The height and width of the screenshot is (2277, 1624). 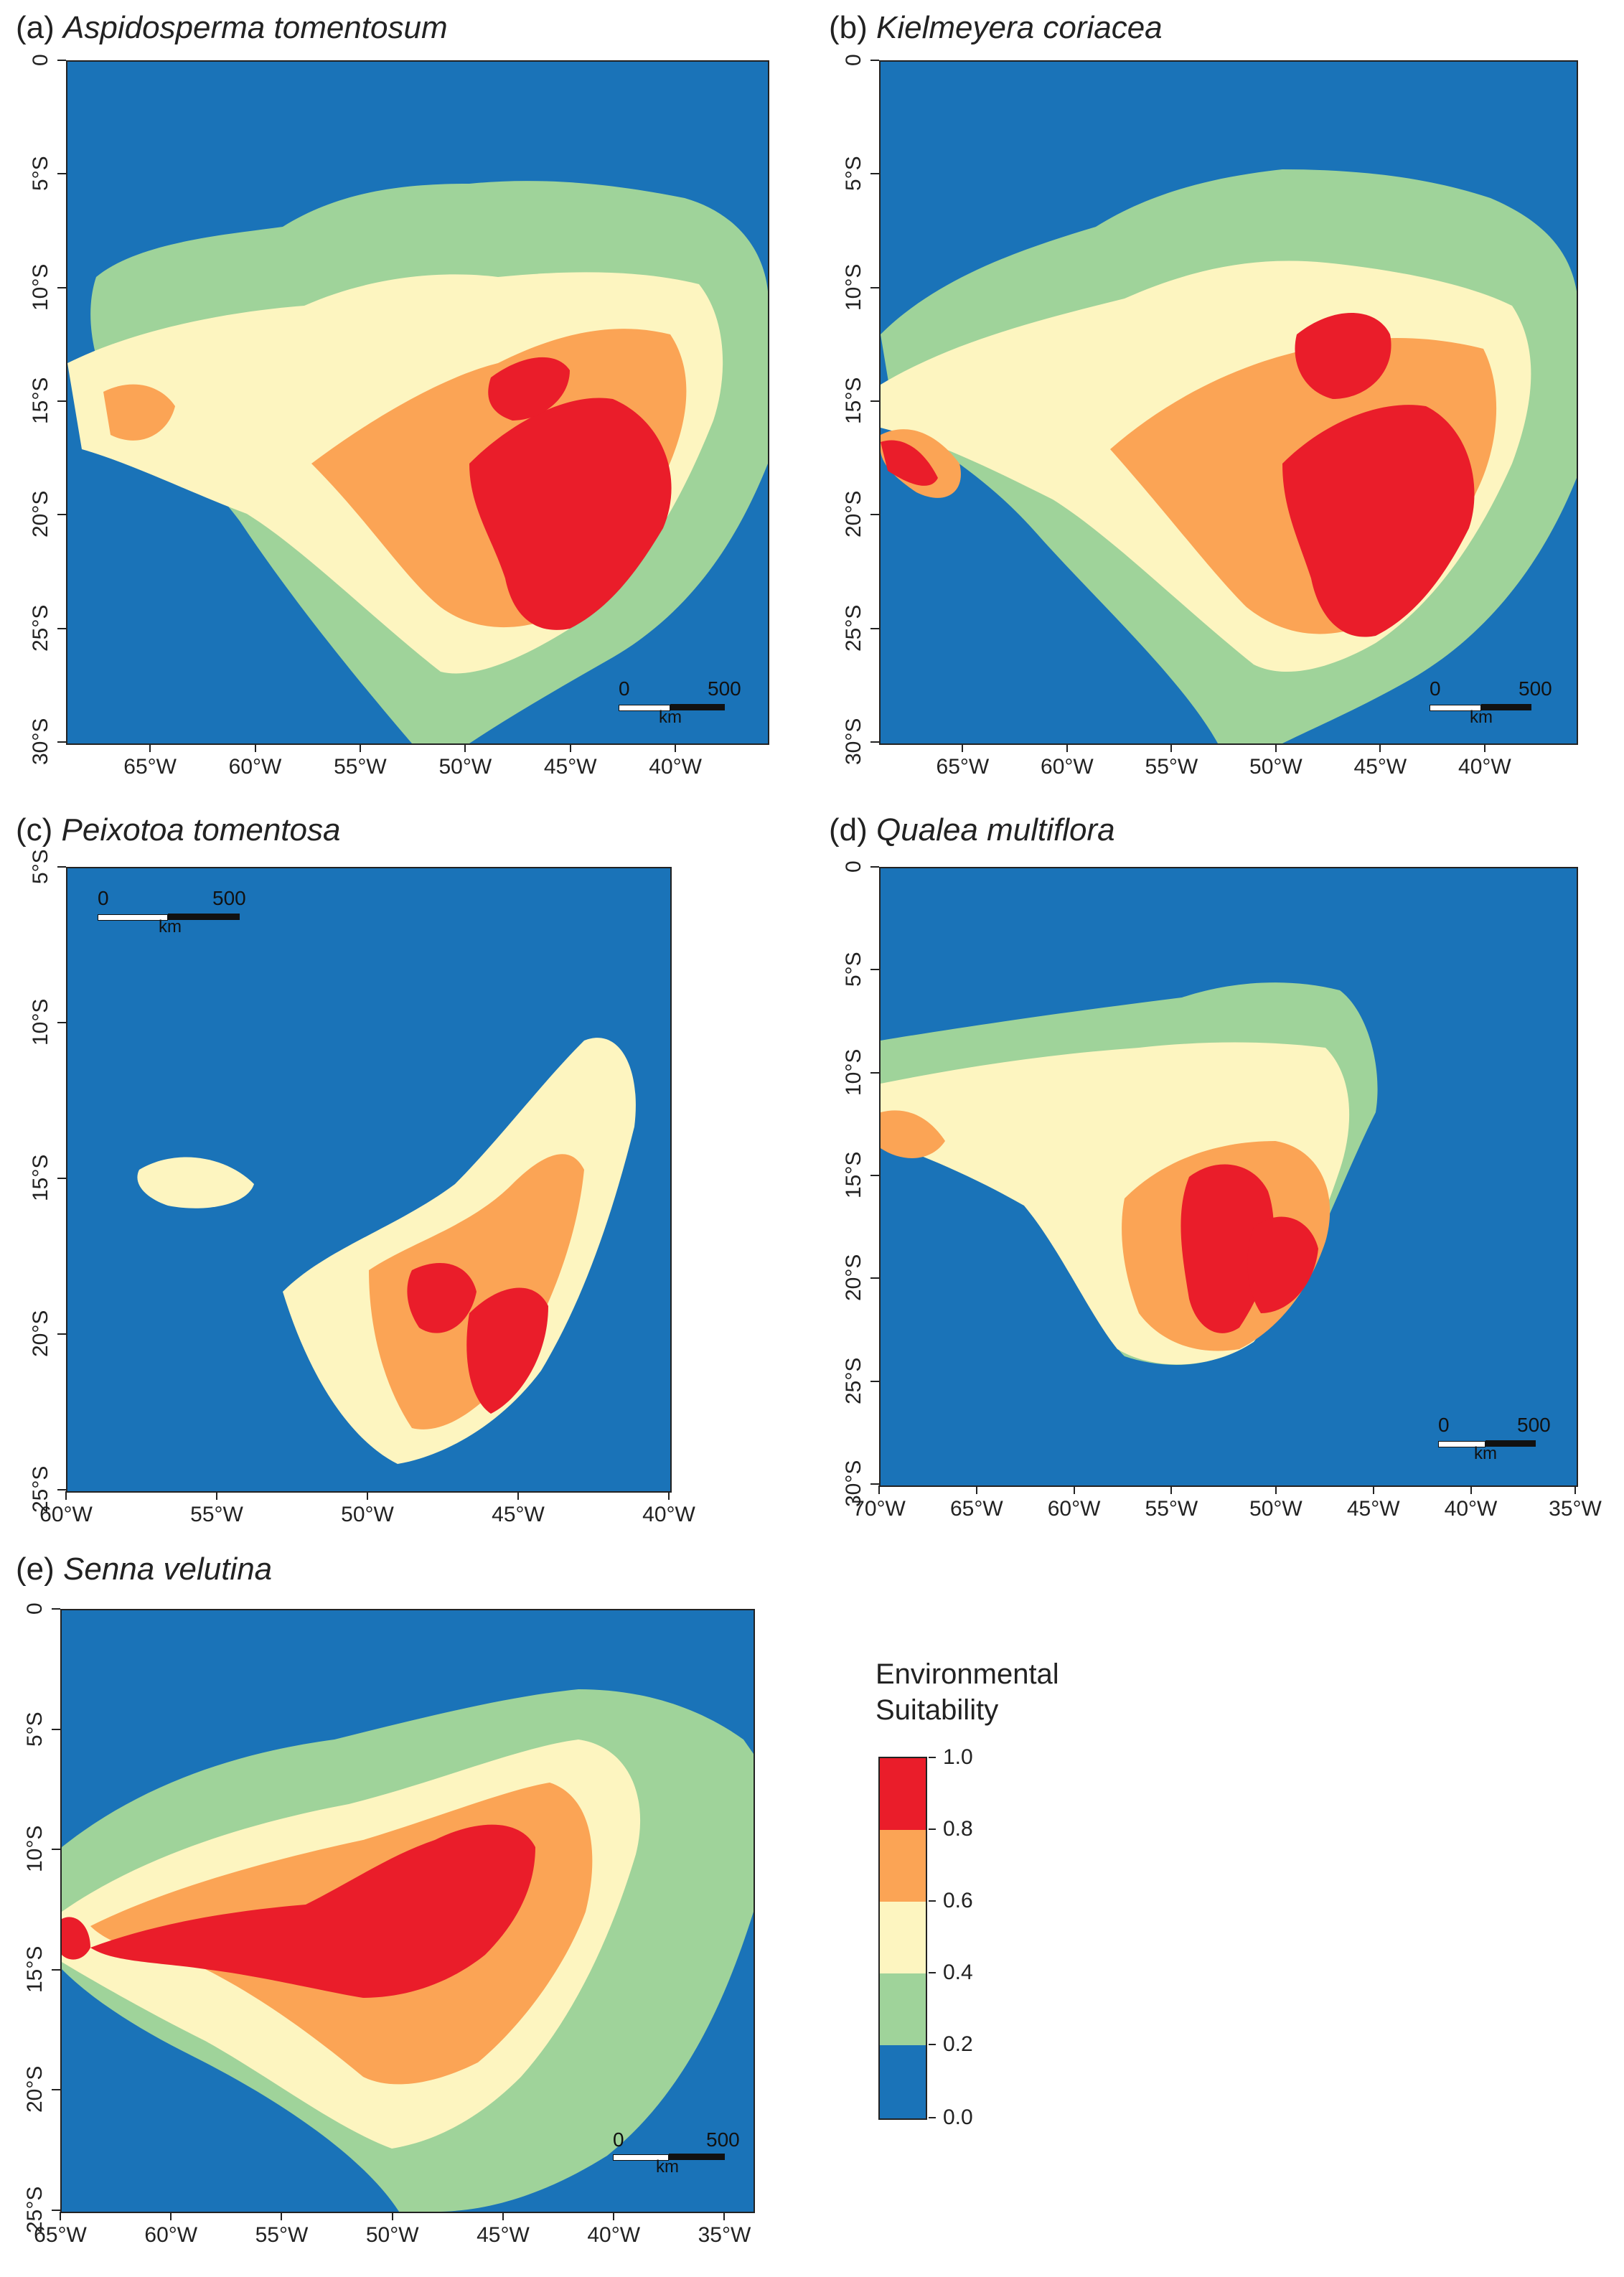 What do you see at coordinates (144, 1569) in the screenshot?
I see `panel-e-title: (e) Senna velutina` at bounding box center [144, 1569].